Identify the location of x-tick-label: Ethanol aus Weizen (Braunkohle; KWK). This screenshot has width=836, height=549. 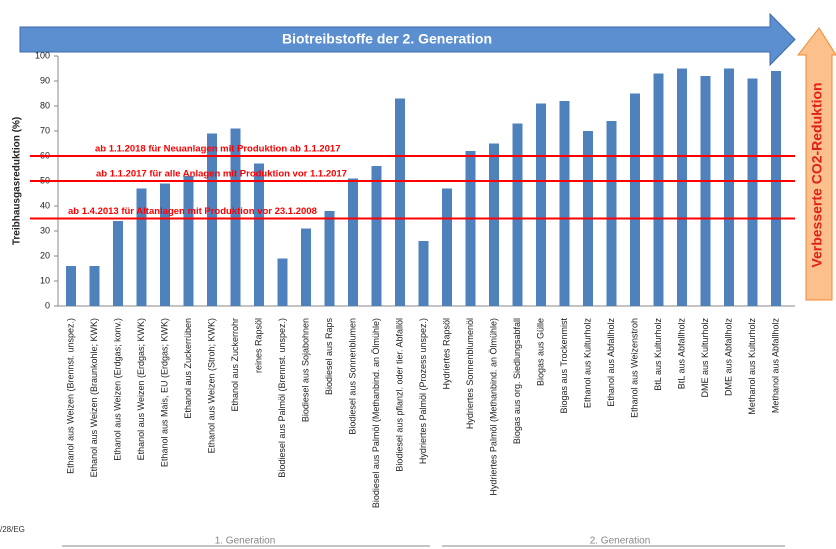
(94, 397).